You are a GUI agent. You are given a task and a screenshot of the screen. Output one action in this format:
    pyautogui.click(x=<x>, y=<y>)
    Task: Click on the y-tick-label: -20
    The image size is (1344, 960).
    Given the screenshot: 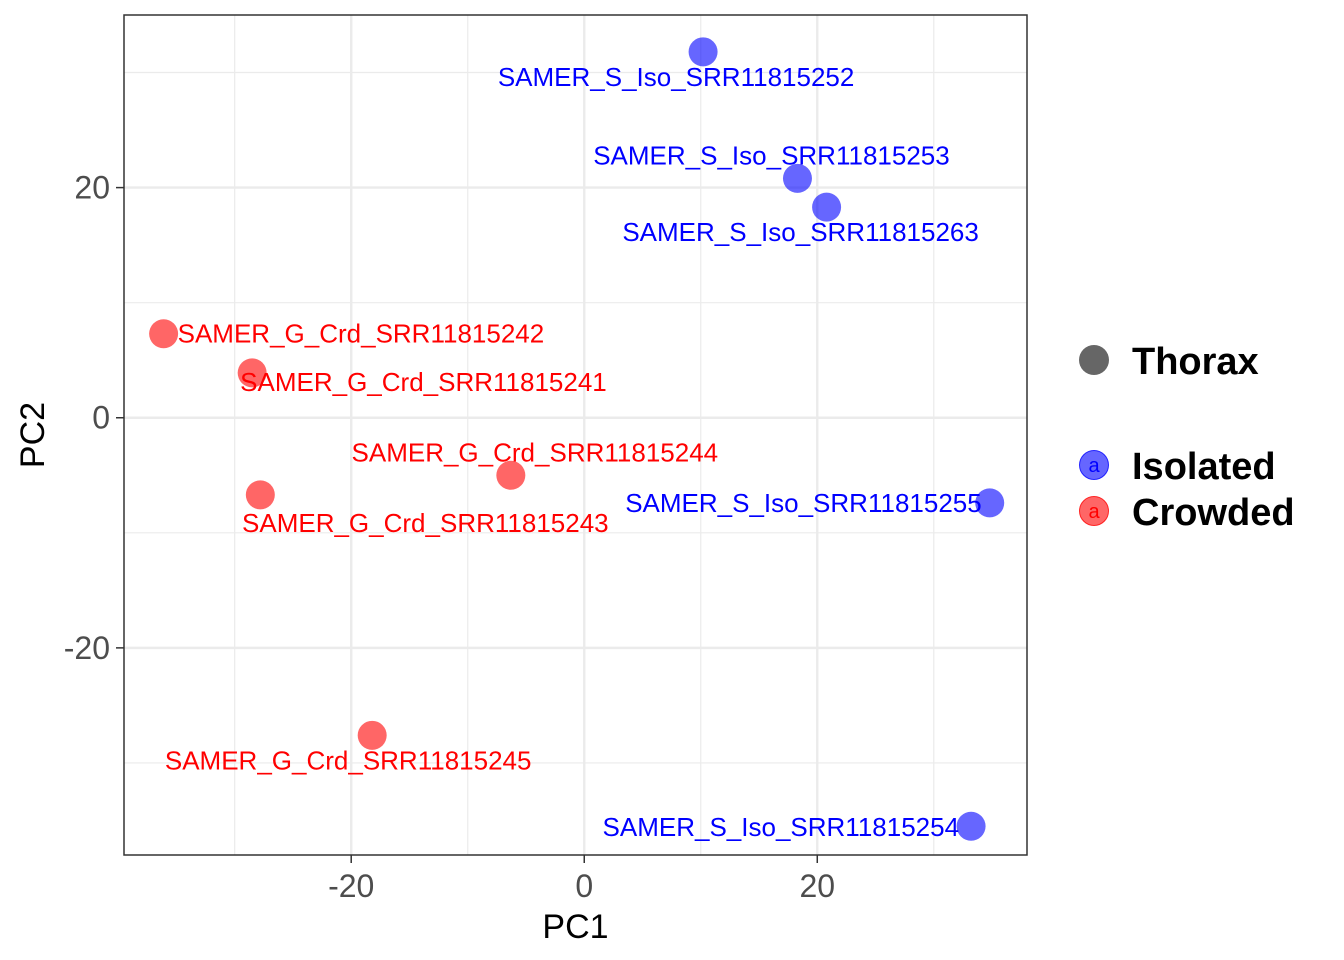 What is the action you would take?
    pyautogui.click(x=87, y=648)
    